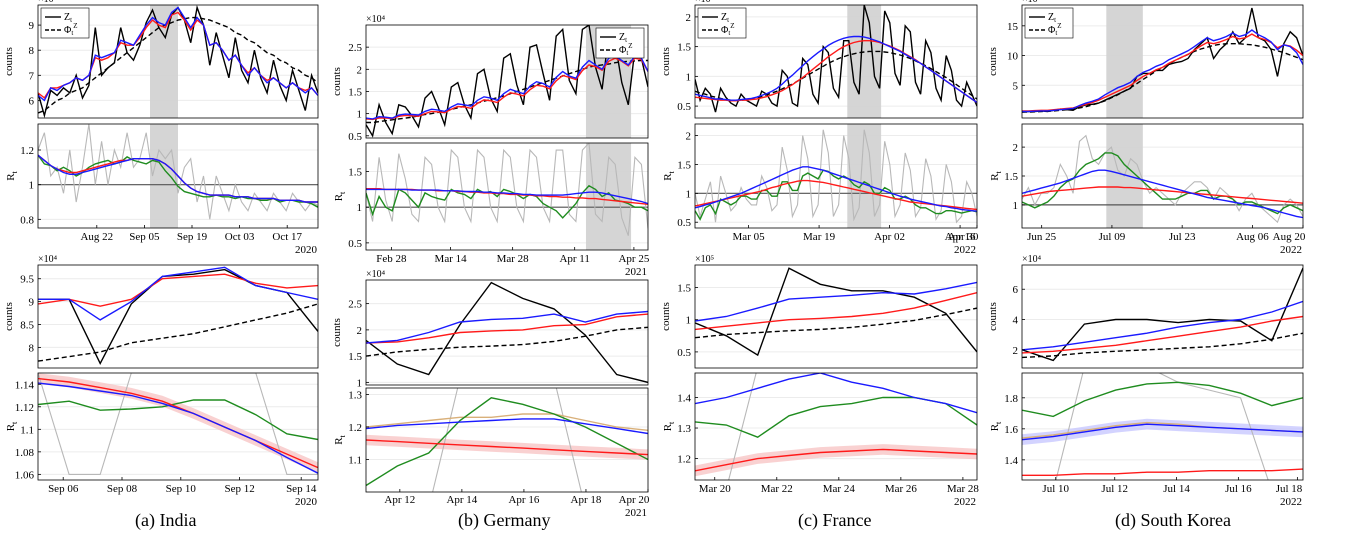 This screenshot has height=546, width=1364. What do you see at coordinates (689, 194) in the screenshot?
I see `france-top-rt-ytick-label: 1` at bounding box center [689, 194].